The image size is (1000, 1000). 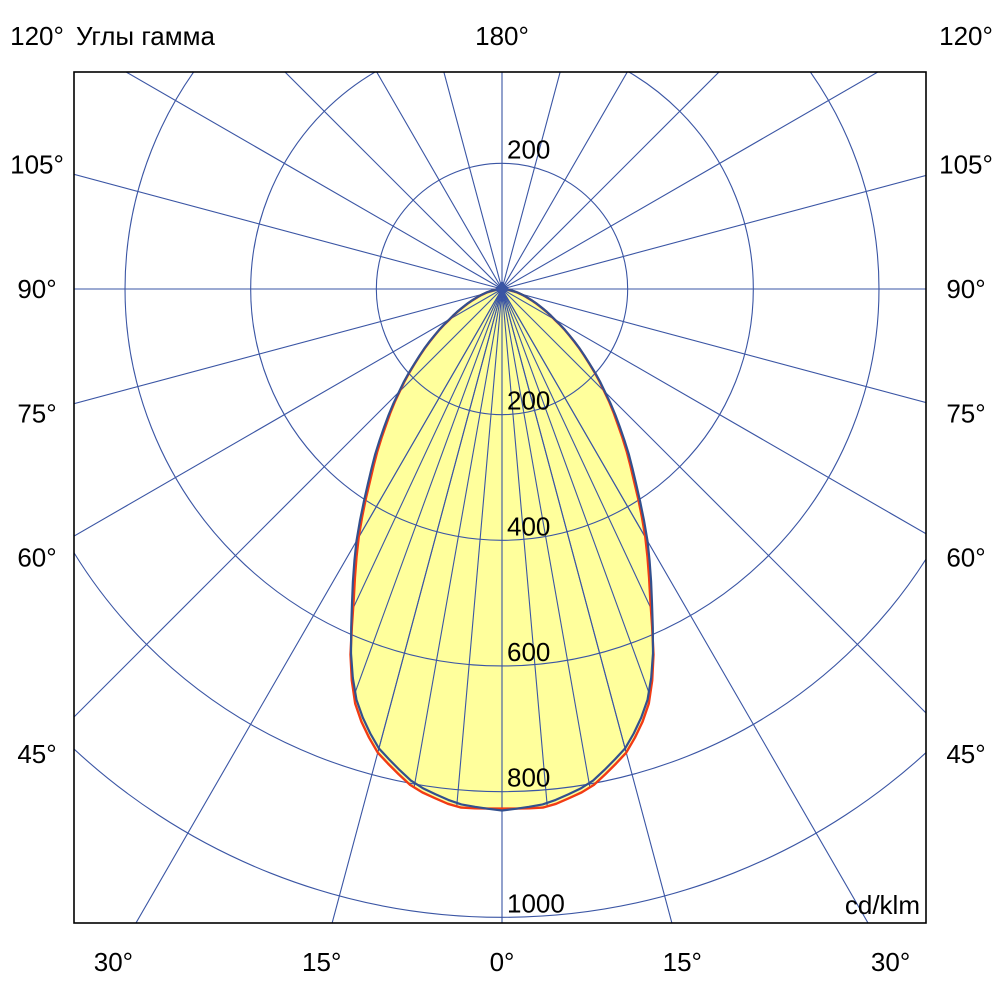 I want to click on angle-label-bottom--15: 15°, so click(x=321, y=962).